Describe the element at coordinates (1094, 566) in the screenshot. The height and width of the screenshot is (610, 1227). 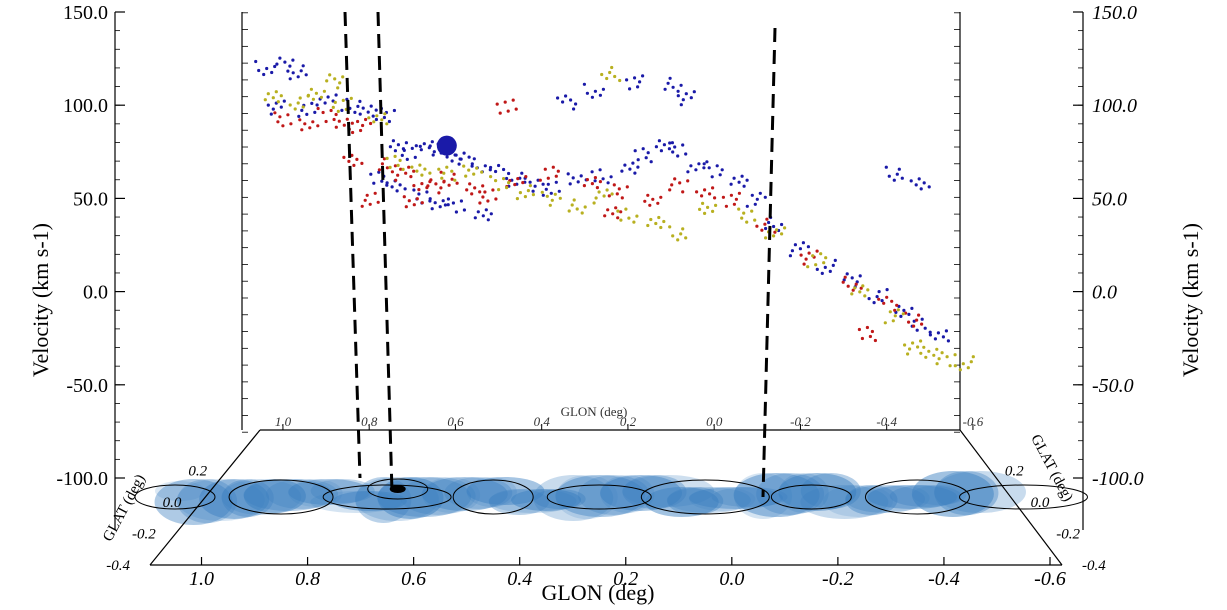
I see `glat-tick-label-right: -0.4` at that location.